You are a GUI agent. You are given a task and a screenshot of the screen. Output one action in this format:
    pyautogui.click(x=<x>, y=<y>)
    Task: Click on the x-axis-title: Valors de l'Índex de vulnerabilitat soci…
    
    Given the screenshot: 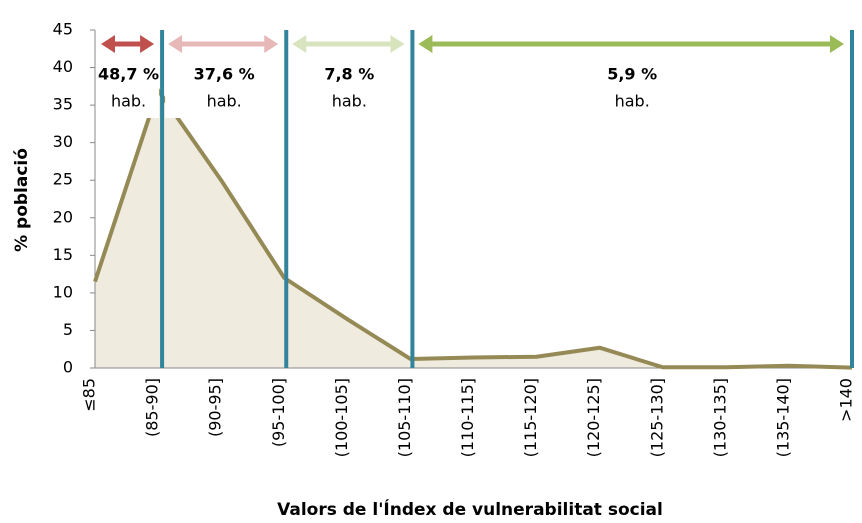 What is the action you would take?
    pyautogui.click(x=470, y=509)
    